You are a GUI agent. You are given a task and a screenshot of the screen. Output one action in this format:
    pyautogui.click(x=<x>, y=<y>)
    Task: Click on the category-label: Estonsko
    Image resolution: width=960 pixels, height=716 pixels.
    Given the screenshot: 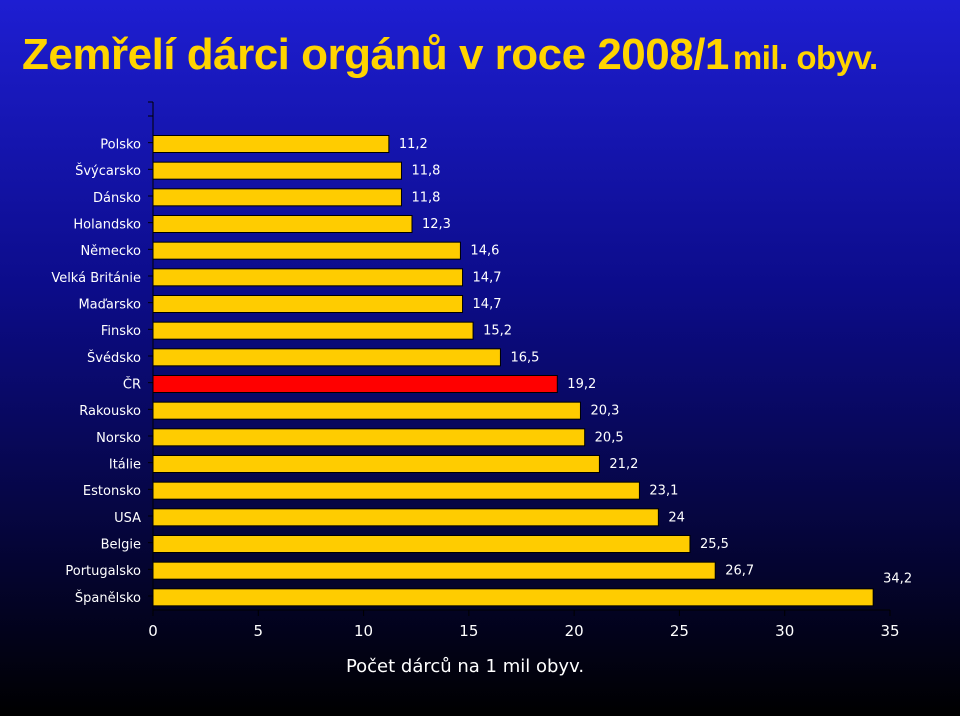 What is the action you would take?
    pyautogui.click(x=112, y=491)
    